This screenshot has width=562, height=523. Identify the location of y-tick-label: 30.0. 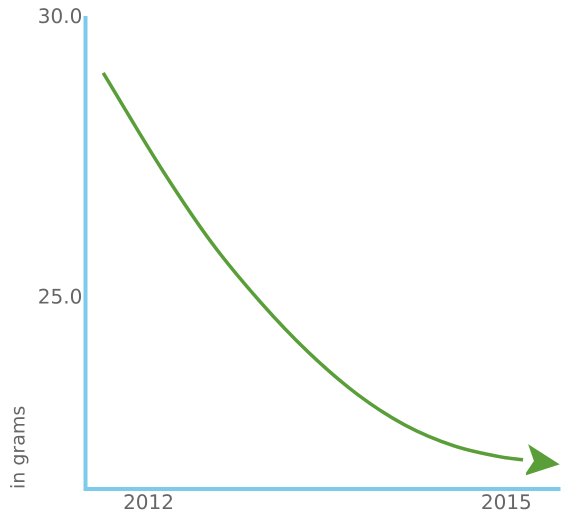
(60, 16).